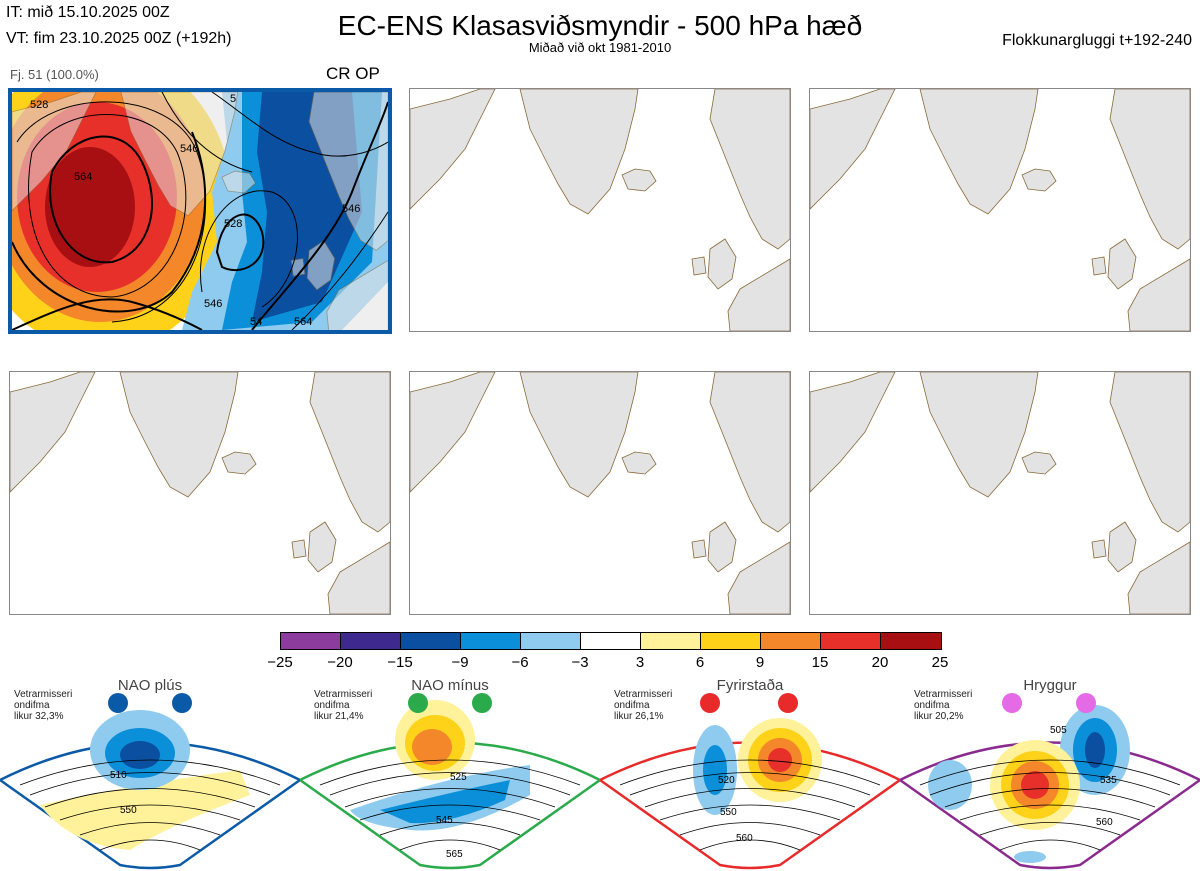  I want to click on colorbar-tick: −9, so click(460, 662).